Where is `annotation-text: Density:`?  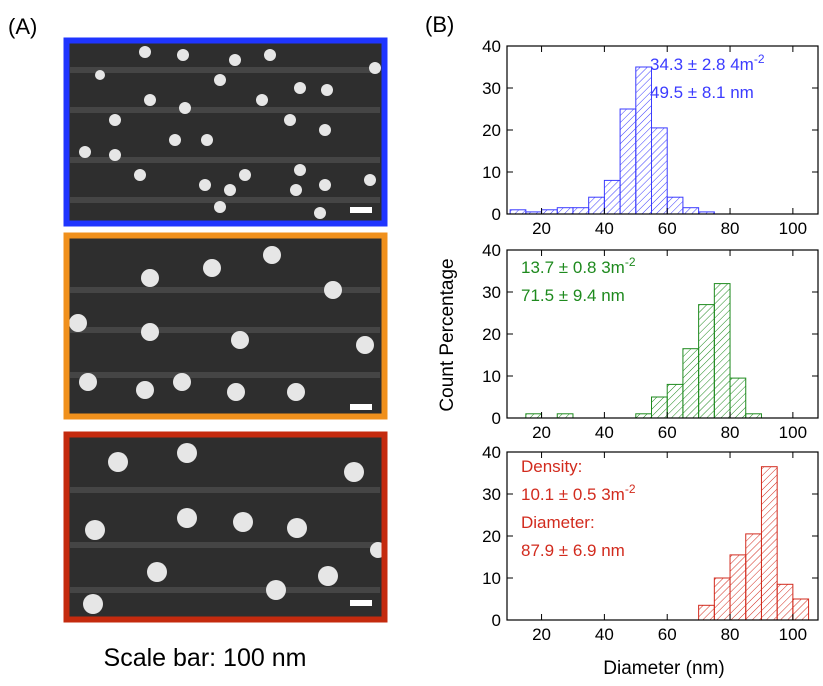 annotation-text: Density: is located at coordinates (551, 466).